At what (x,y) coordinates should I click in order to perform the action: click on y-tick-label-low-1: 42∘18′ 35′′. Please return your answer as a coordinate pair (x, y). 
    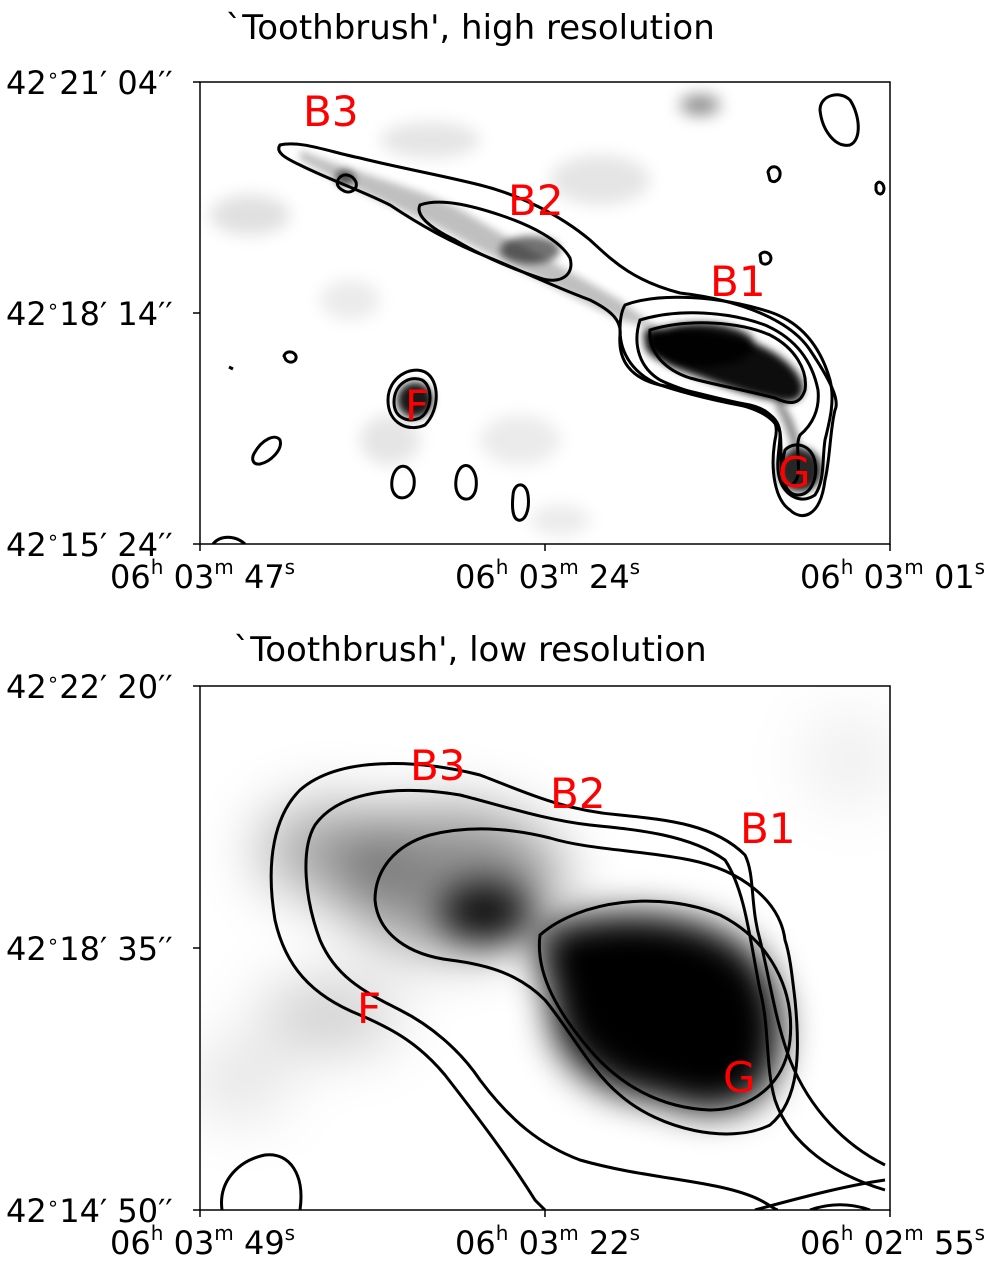
    Looking at the image, I should click on (89, 948).